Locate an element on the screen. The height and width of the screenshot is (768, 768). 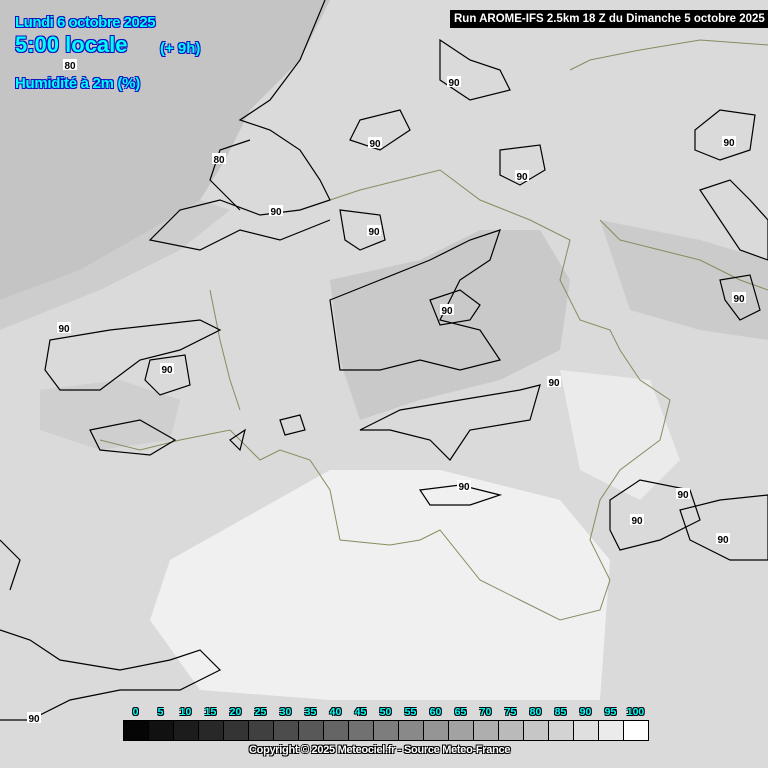
legend-tick: 25 is located at coordinates (260, 712).